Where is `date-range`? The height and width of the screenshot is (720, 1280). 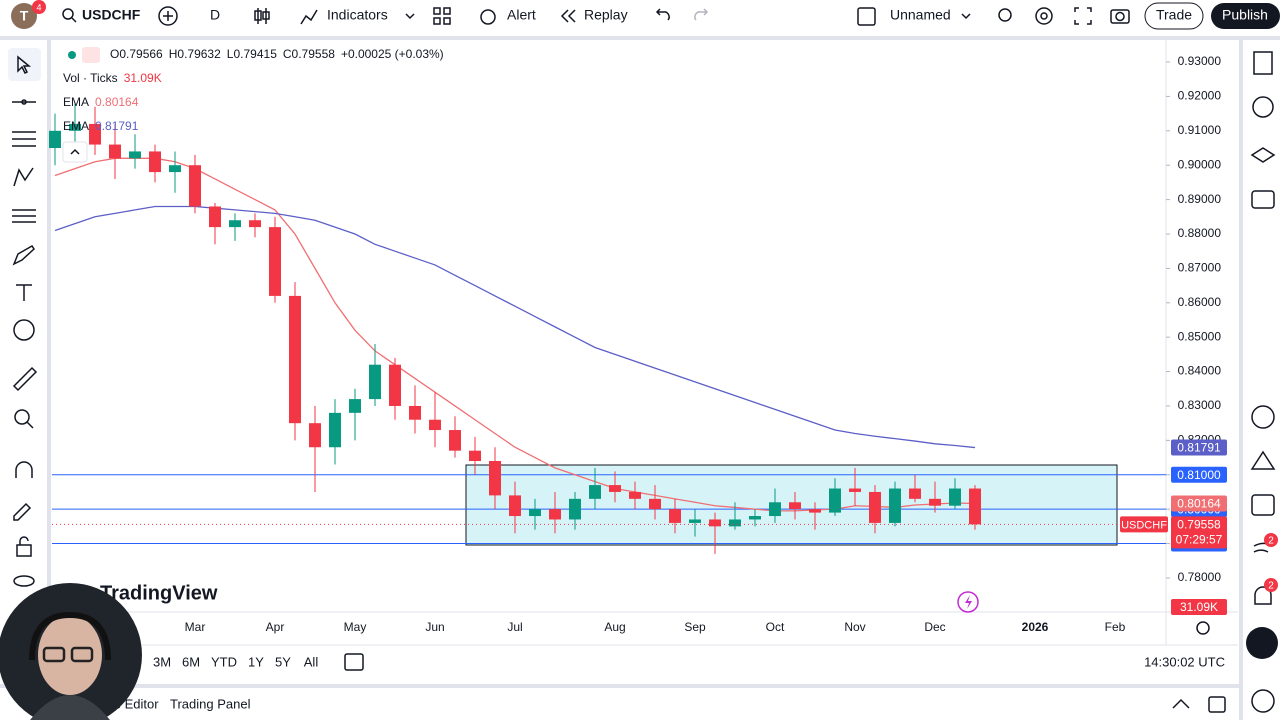 date-range is located at coordinates (354, 662).